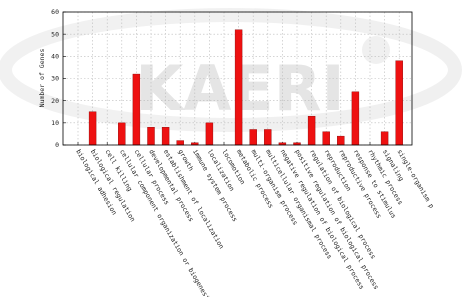 Image resolution: width=465 pixels, height=297 pixels. Describe the element at coordinates (55, 123) in the screenshot. I see `y-tick-label: 10` at that location.